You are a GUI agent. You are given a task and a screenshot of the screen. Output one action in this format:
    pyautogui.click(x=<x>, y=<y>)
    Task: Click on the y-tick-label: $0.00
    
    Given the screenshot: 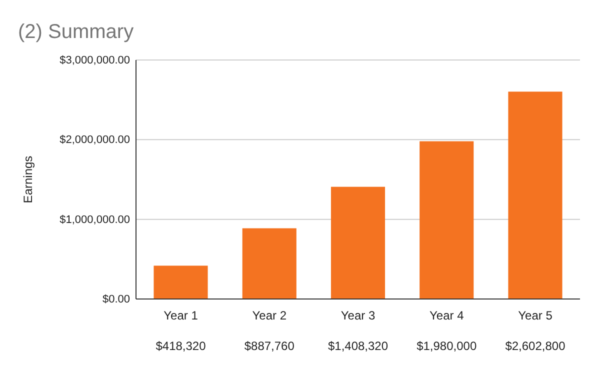 What is the action you would take?
    pyautogui.click(x=116, y=300)
    